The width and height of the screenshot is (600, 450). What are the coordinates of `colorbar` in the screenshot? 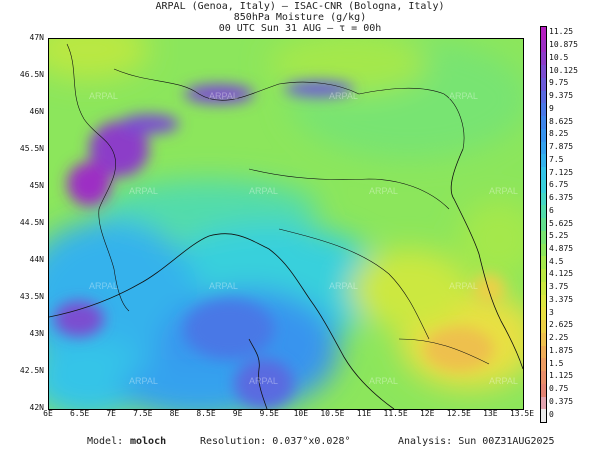 It's located at (543, 224).